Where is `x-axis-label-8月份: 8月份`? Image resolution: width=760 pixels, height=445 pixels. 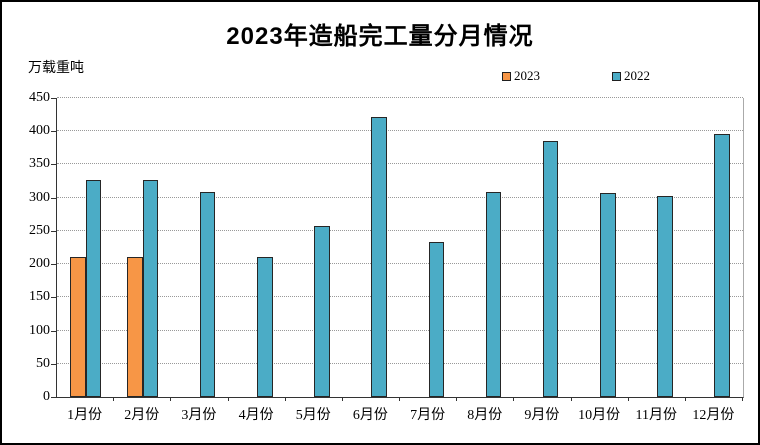 x-axis-label-8月份: 8月份 is located at coordinates (485, 415).